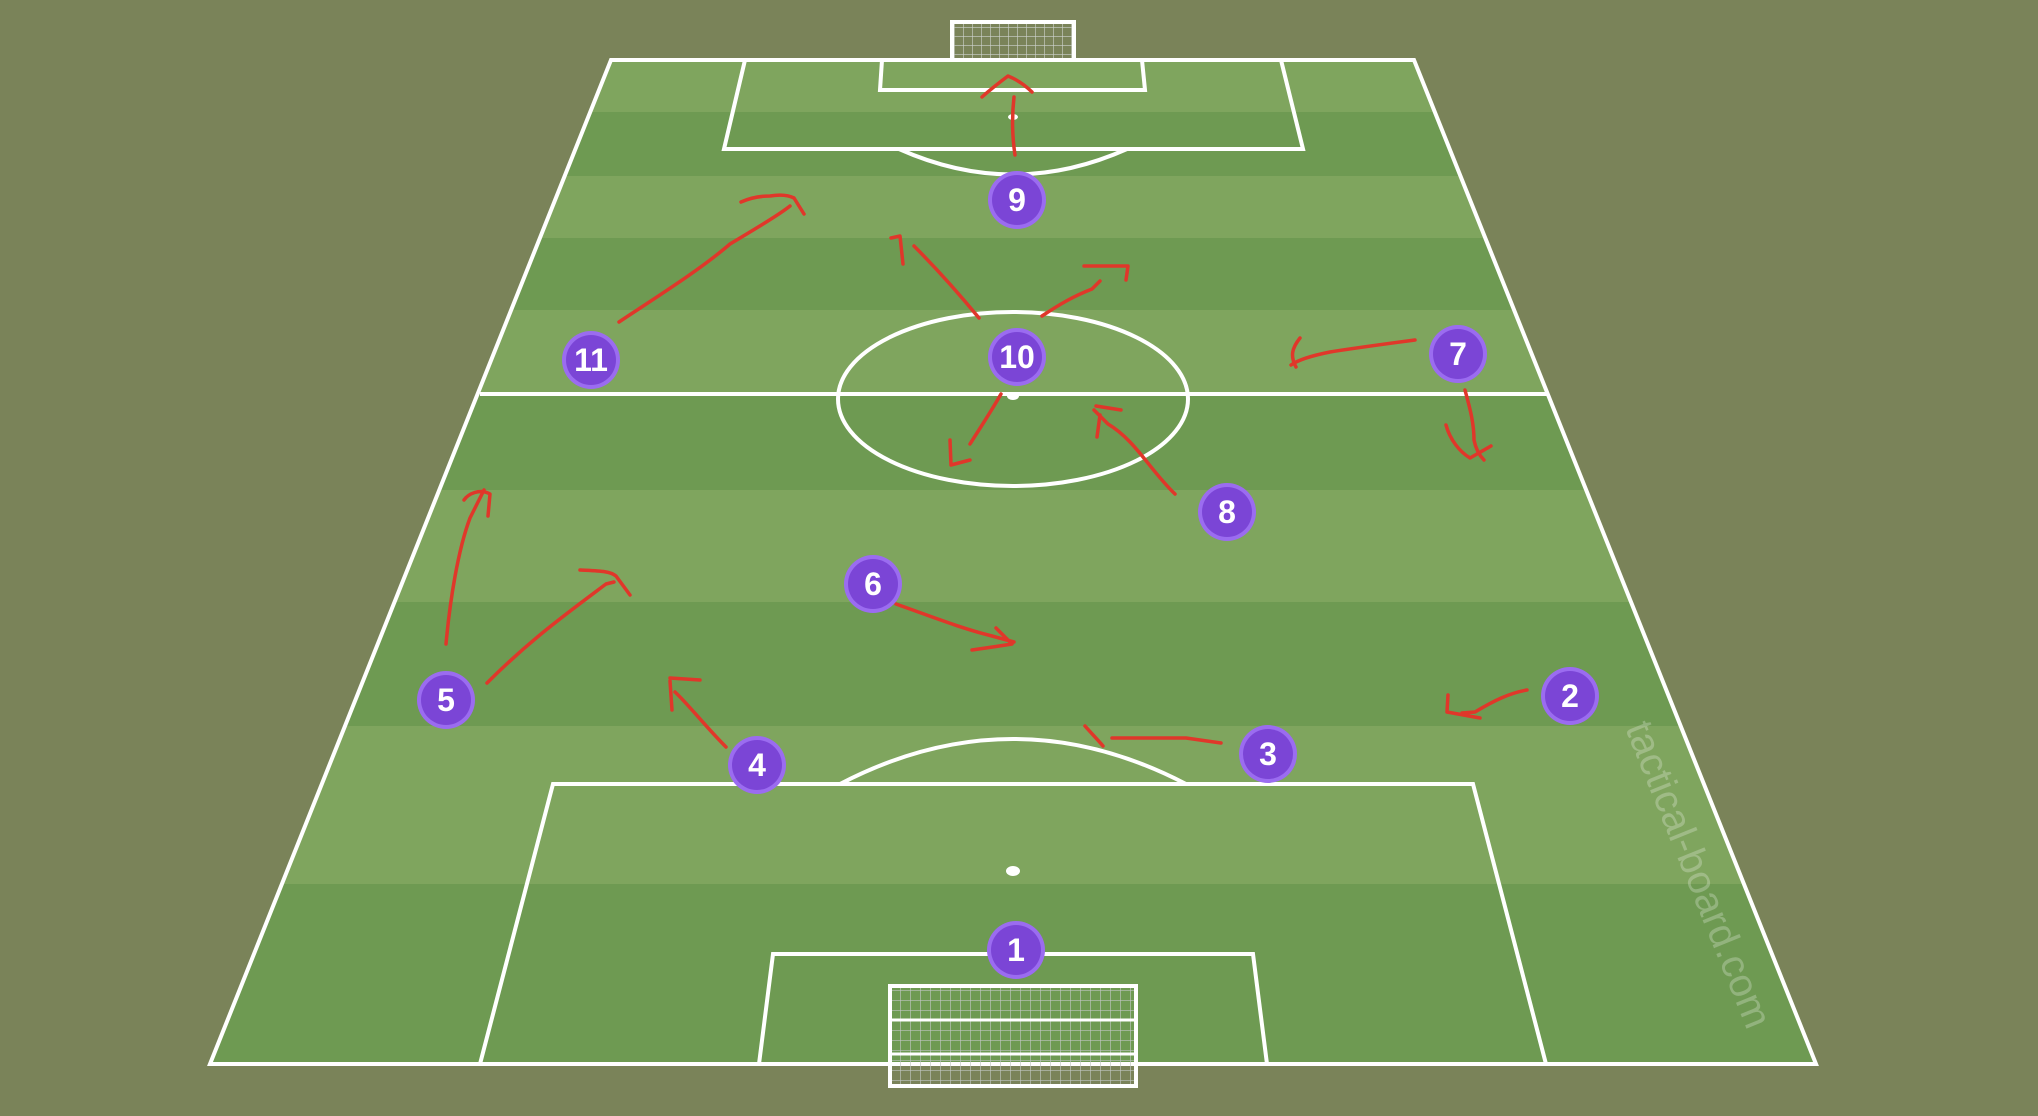  I want to click on player-token-8: 8, so click(1227, 512).